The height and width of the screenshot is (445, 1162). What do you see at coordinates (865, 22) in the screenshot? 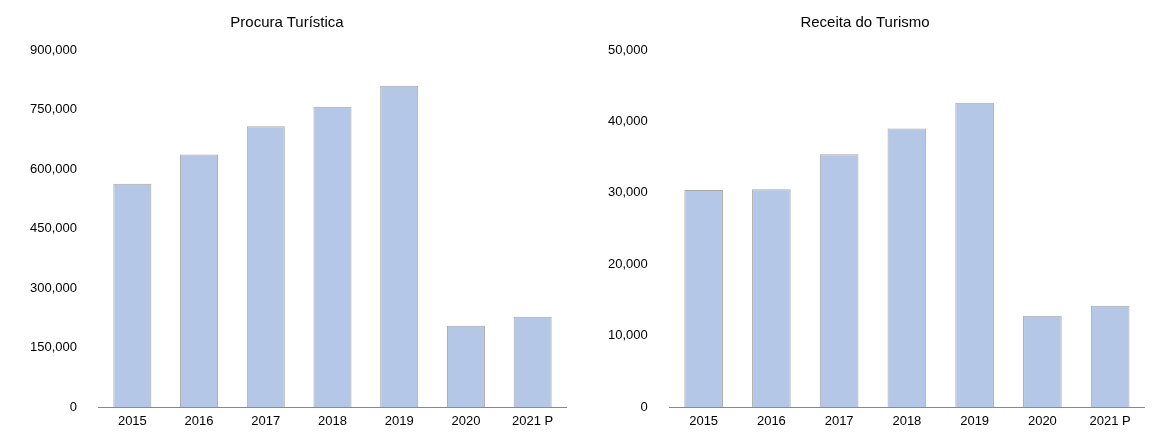
I see `chart-title: Receita do Turismo` at bounding box center [865, 22].